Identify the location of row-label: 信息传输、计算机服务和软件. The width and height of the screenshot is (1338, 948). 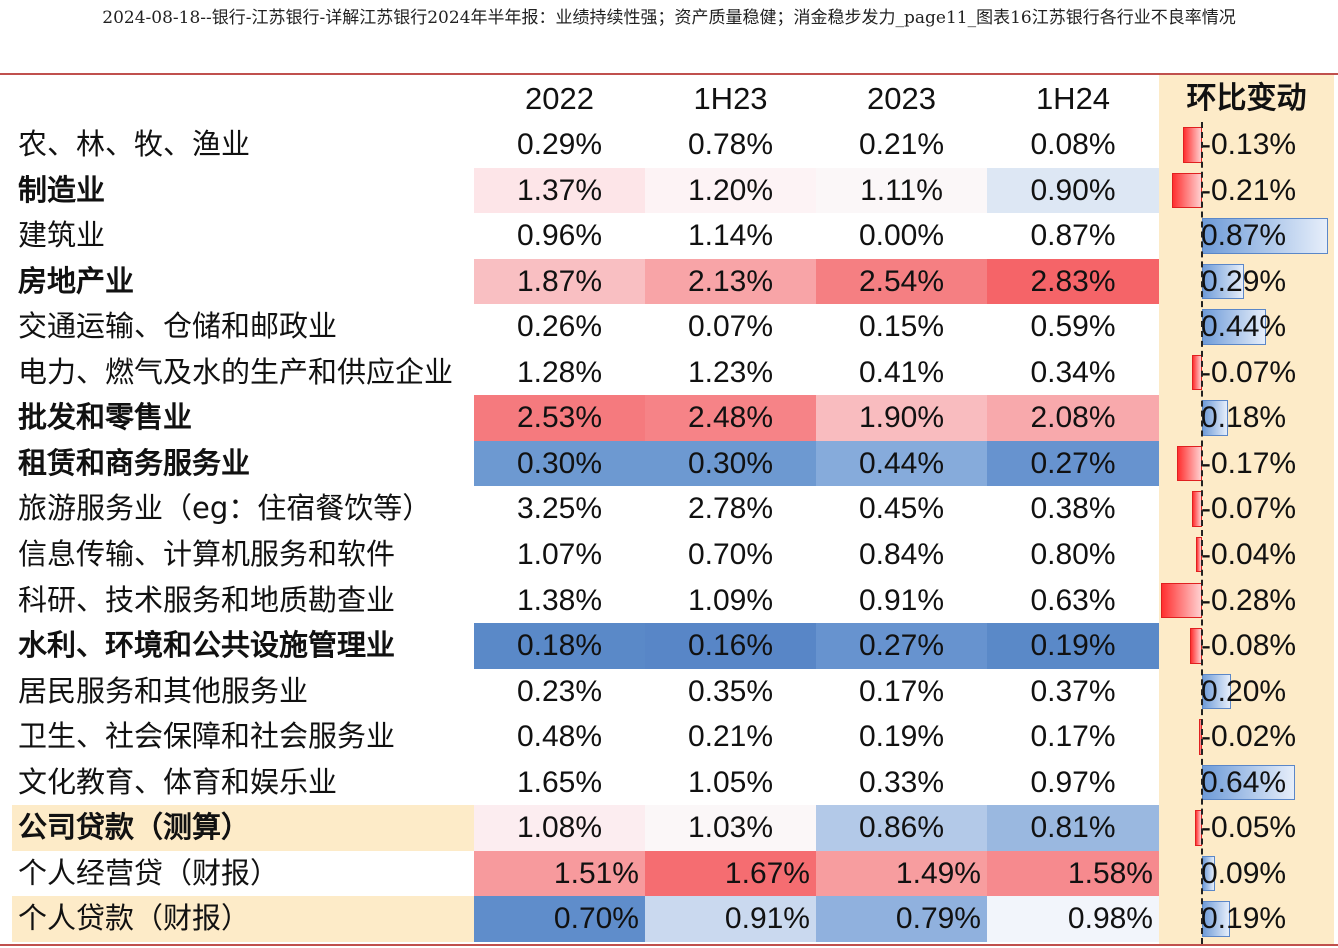
(207, 553).